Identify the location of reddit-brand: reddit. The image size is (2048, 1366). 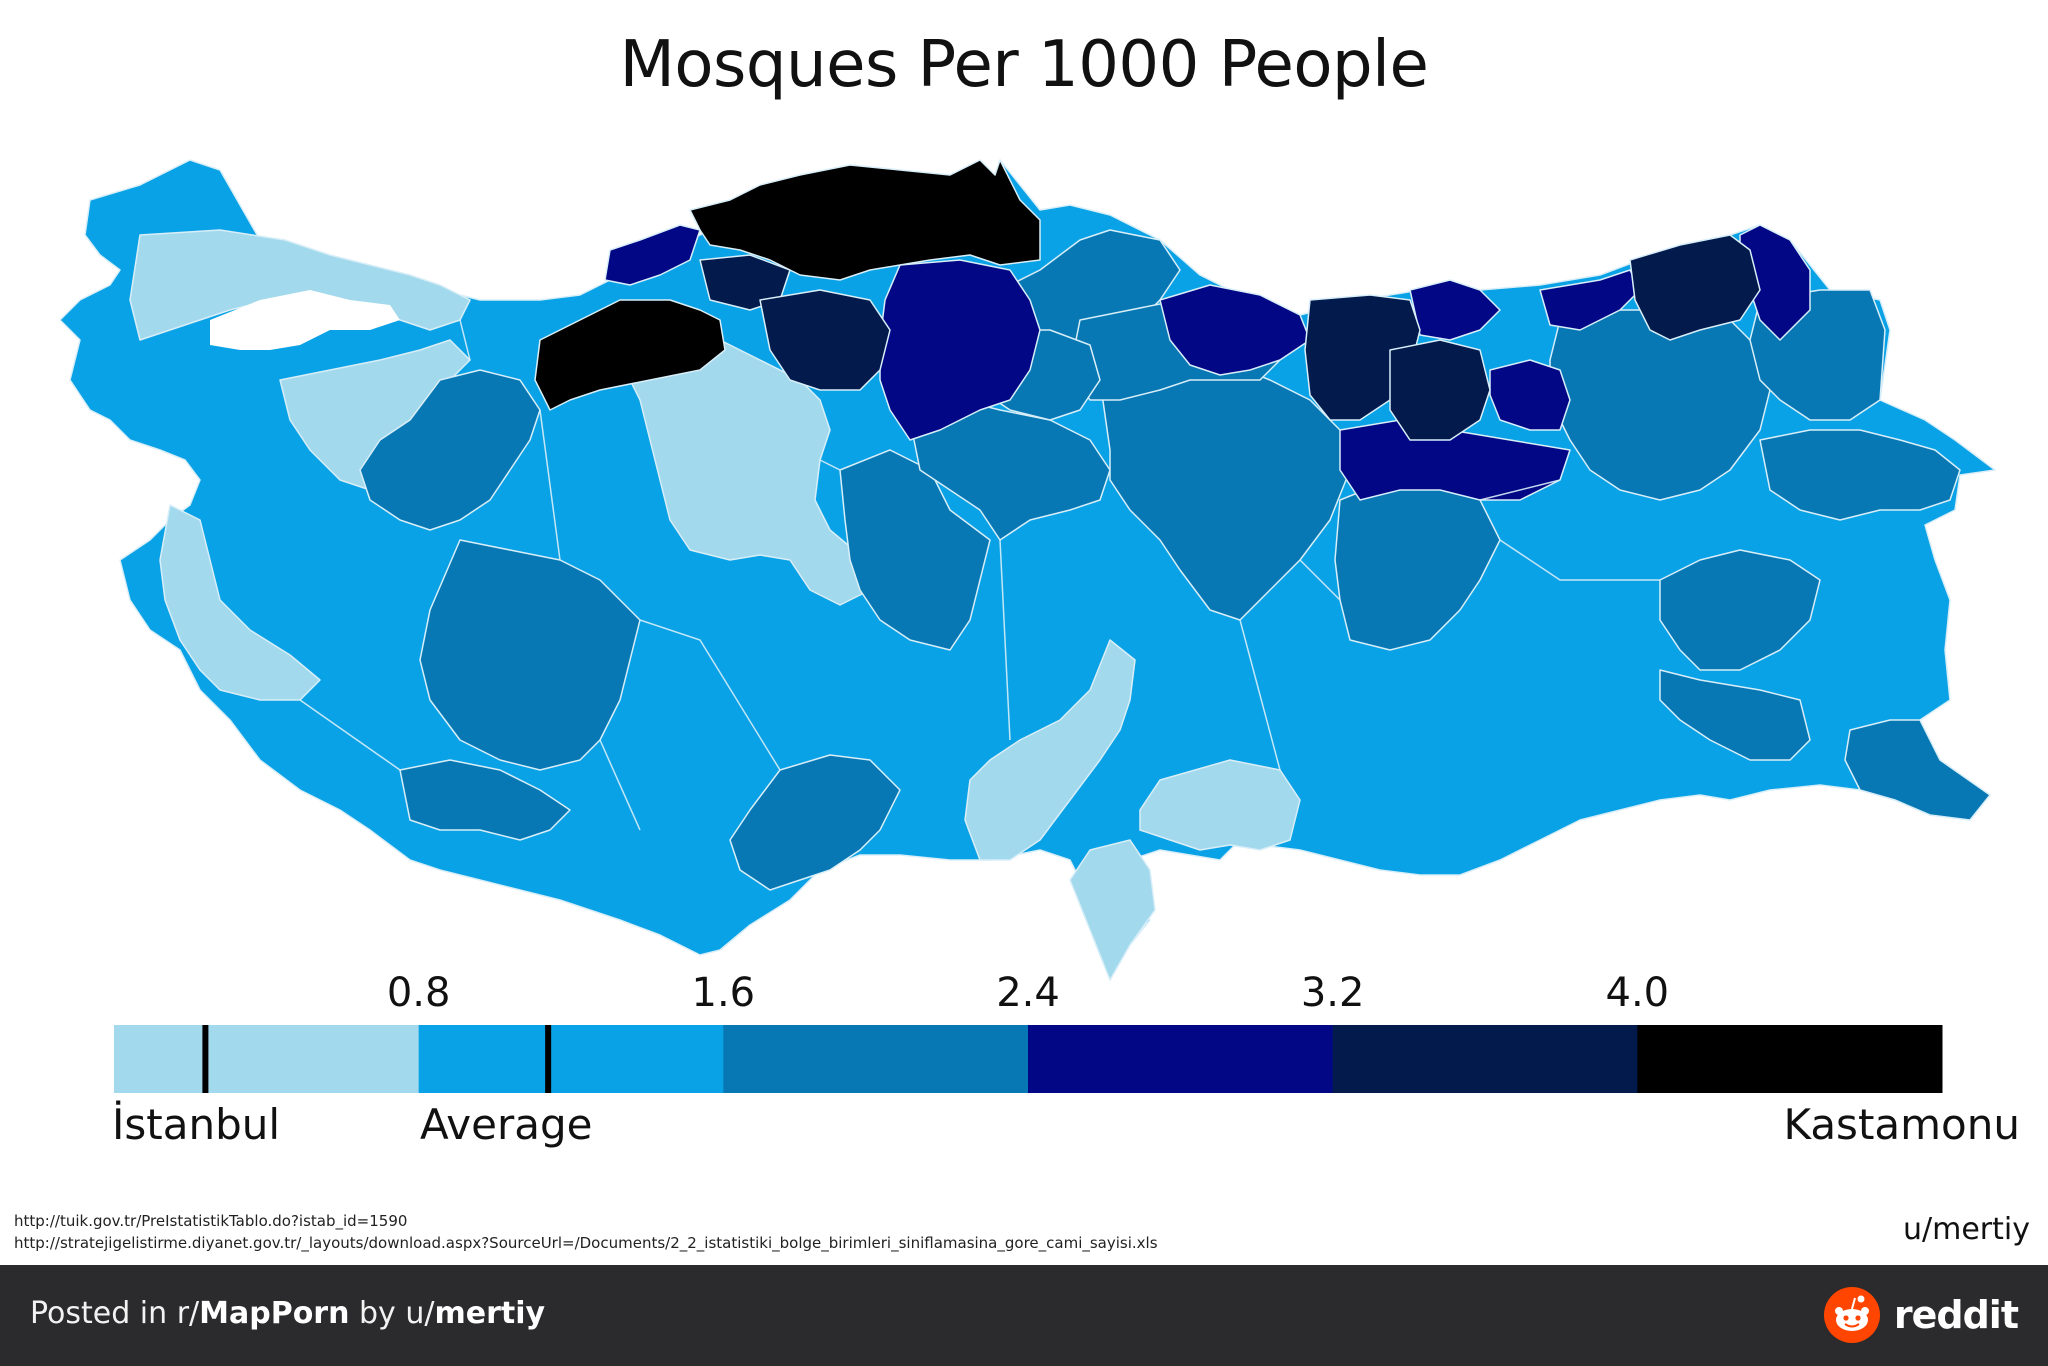
(1921, 1315).